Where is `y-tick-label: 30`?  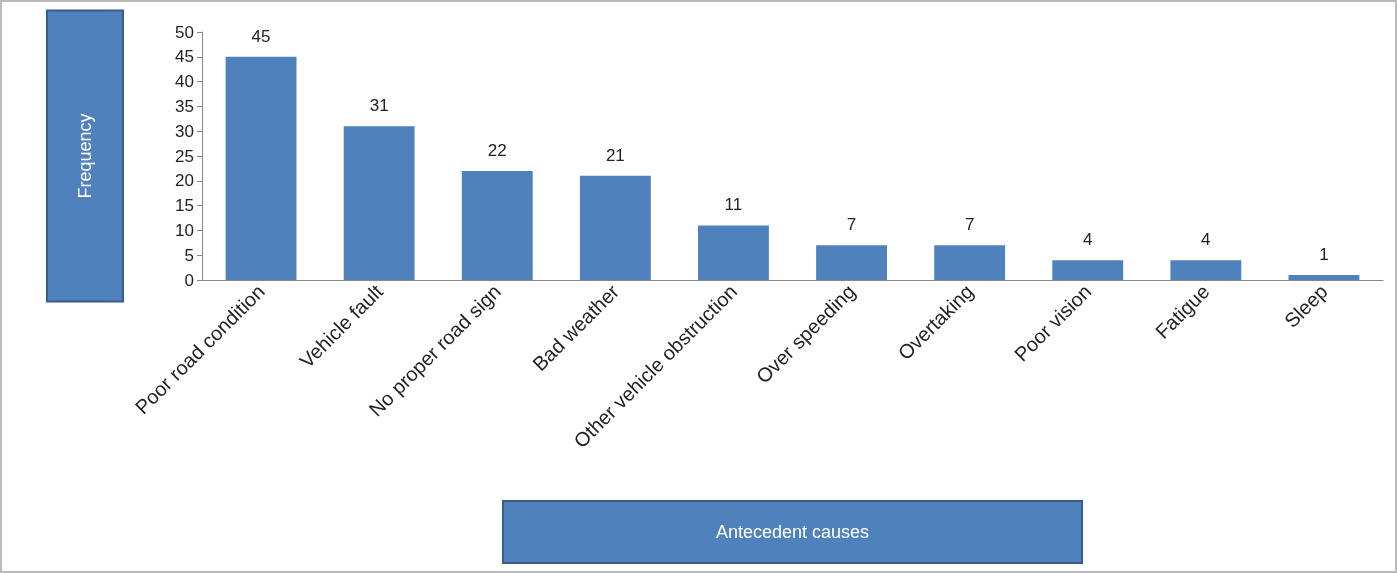 y-tick-label: 30 is located at coordinates (184, 131).